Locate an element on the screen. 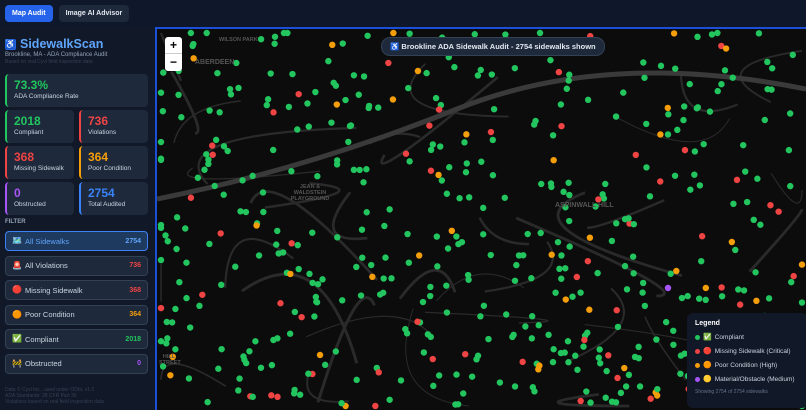  zoom-out-button: − is located at coordinates (173, 62).